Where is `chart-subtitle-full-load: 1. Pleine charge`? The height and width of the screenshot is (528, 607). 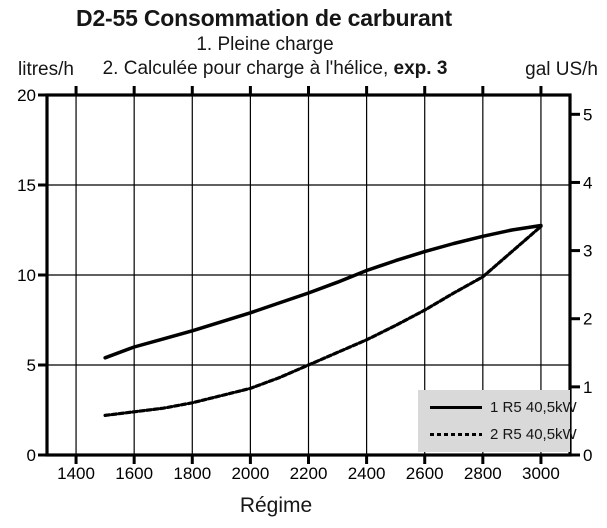 chart-subtitle-full-load: 1. Pleine charge is located at coordinates (265, 44).